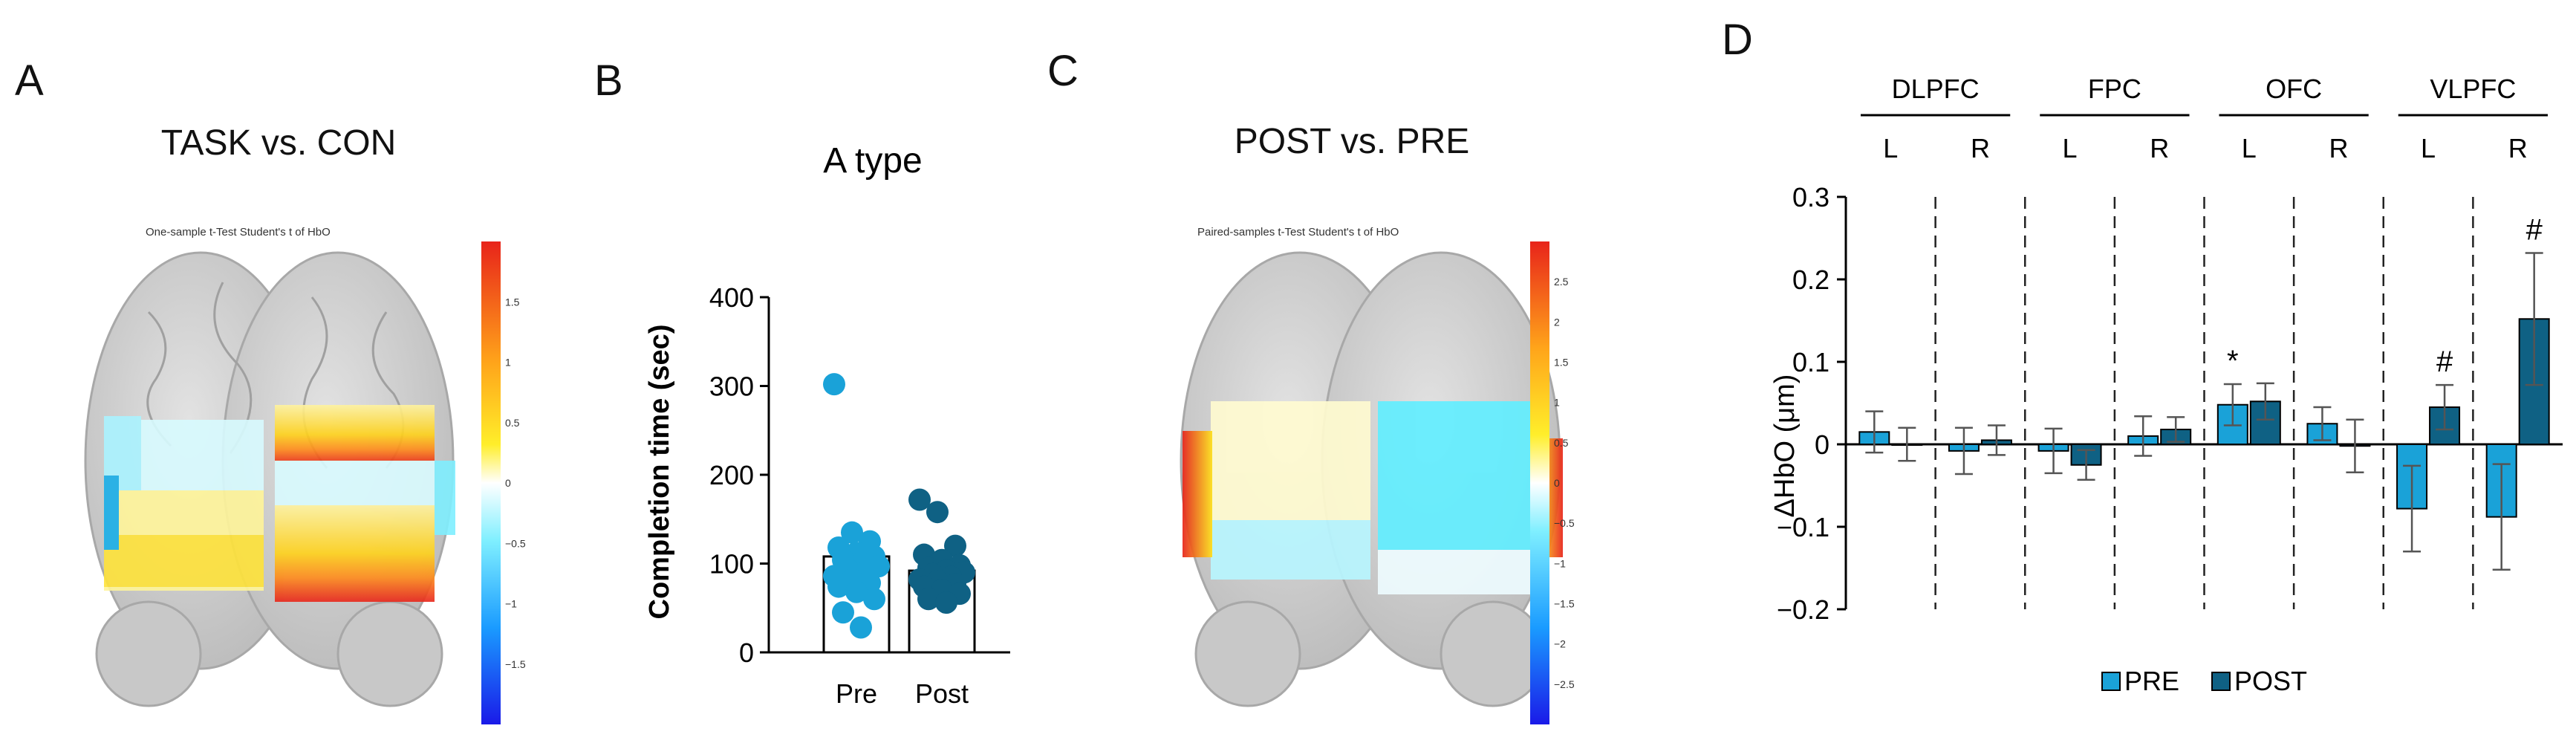 The width and height of the screenshot is (2576, 743). What do you see at coordinates (659, 472) in the screenshot?
I see `panel-b-y-axis-label: Completion time (sec)` at bounding box center [659, 472].